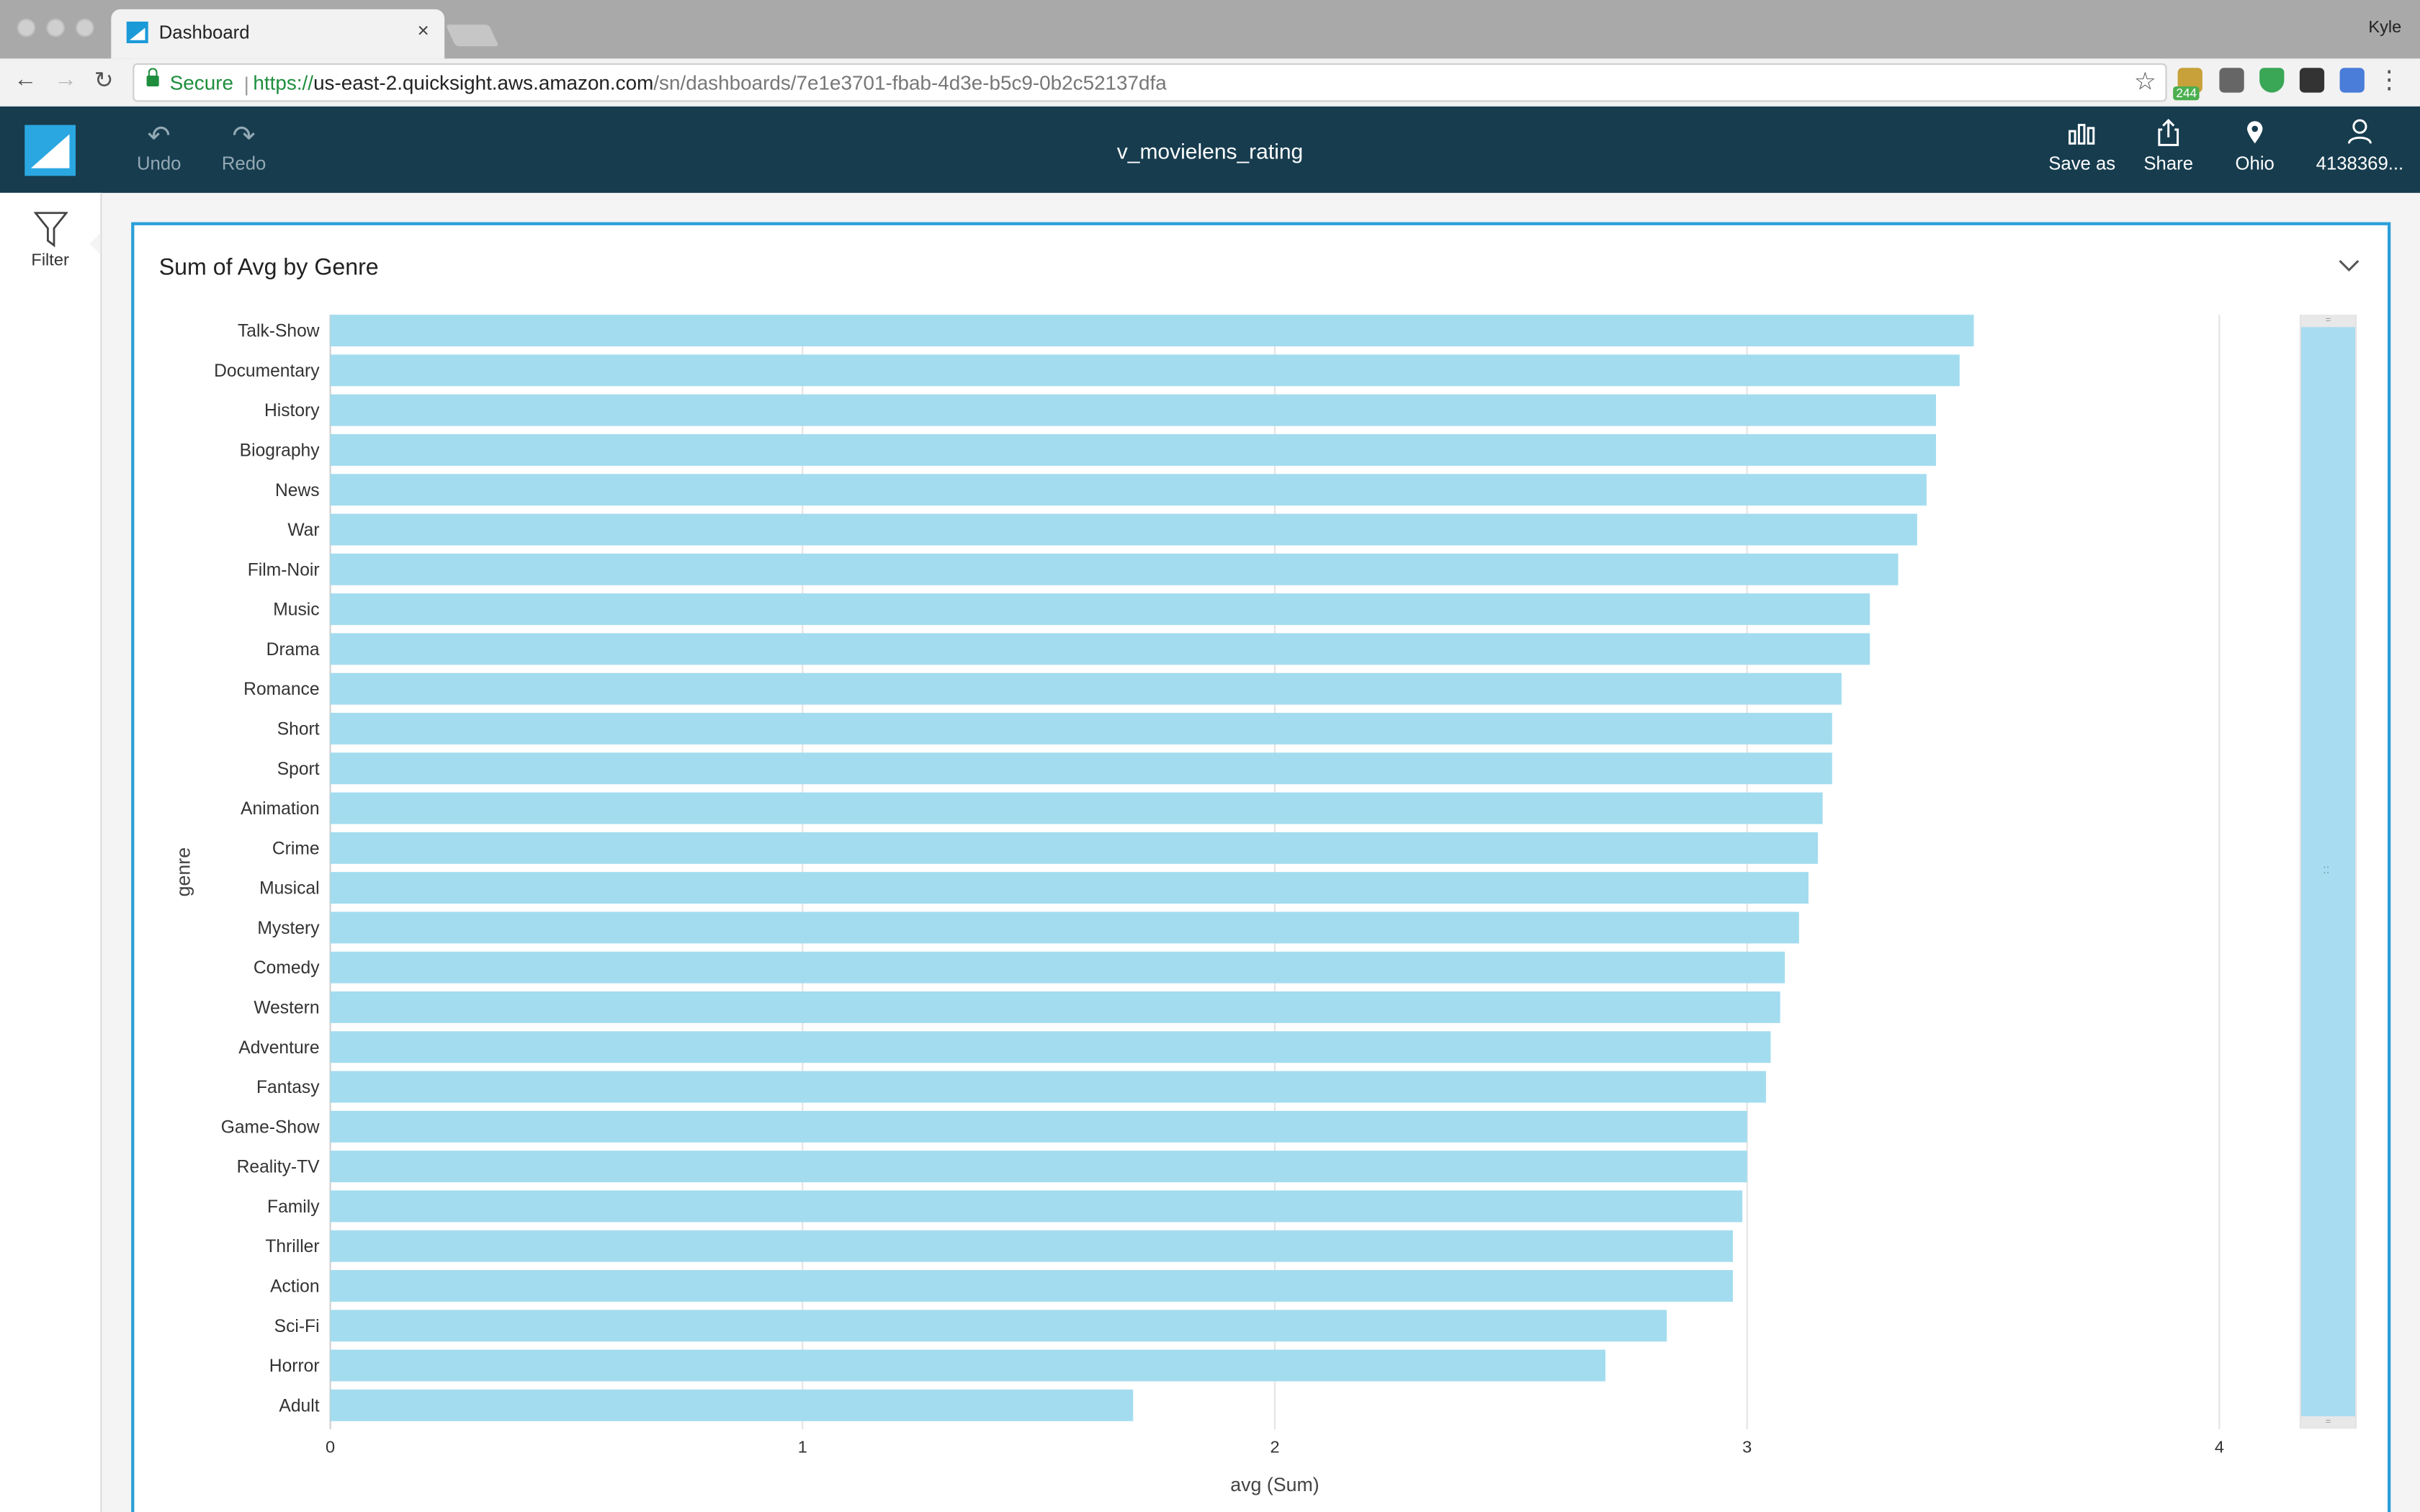 The width and height of the screenshot is (2420, 1512). I want to click on left-rail: Filter, so click(51, 852).